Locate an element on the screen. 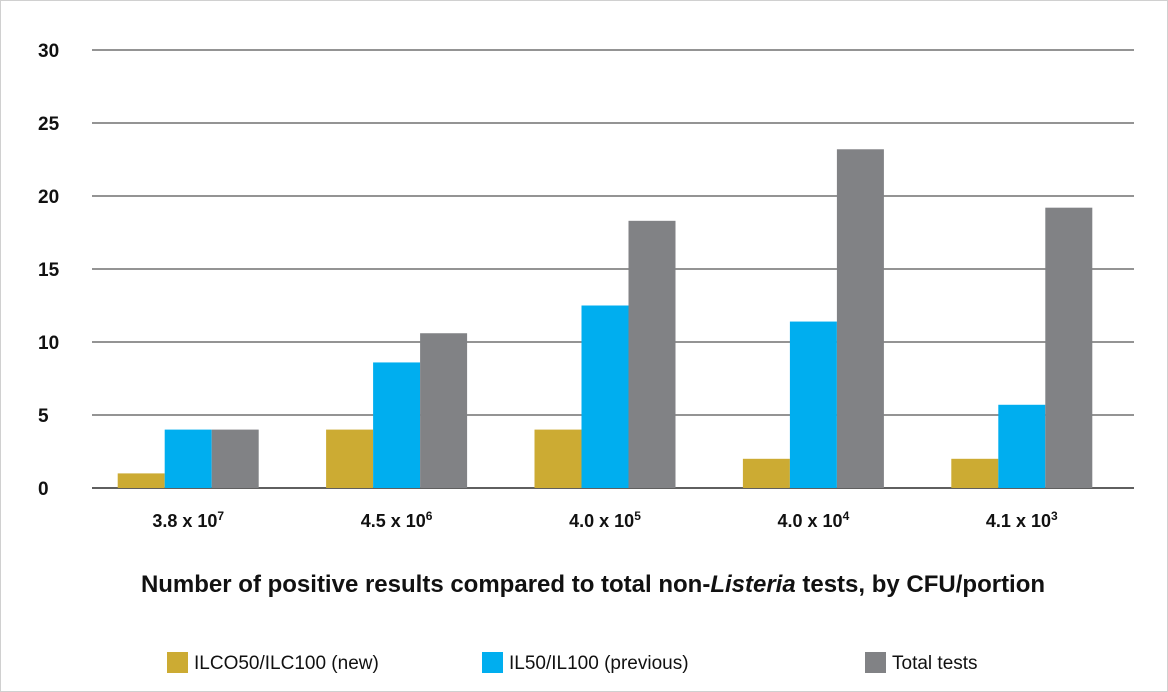  x-tick-exponent: 7 is located at coordinates (220, 516).